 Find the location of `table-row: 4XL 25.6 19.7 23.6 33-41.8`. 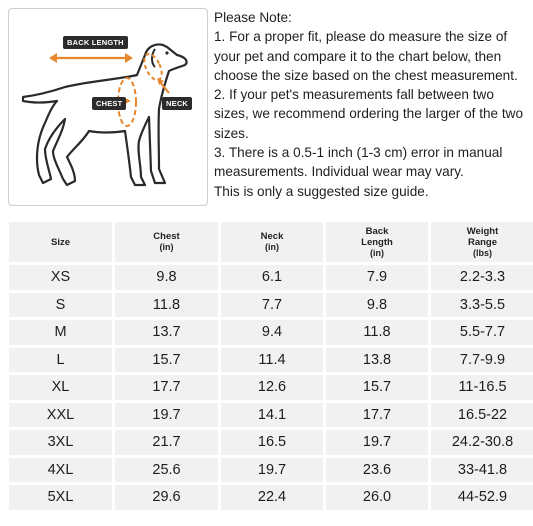

table-row: 4XL 25.6 19.7 23.6 33-41.8 is located at coordinates (271, 469).